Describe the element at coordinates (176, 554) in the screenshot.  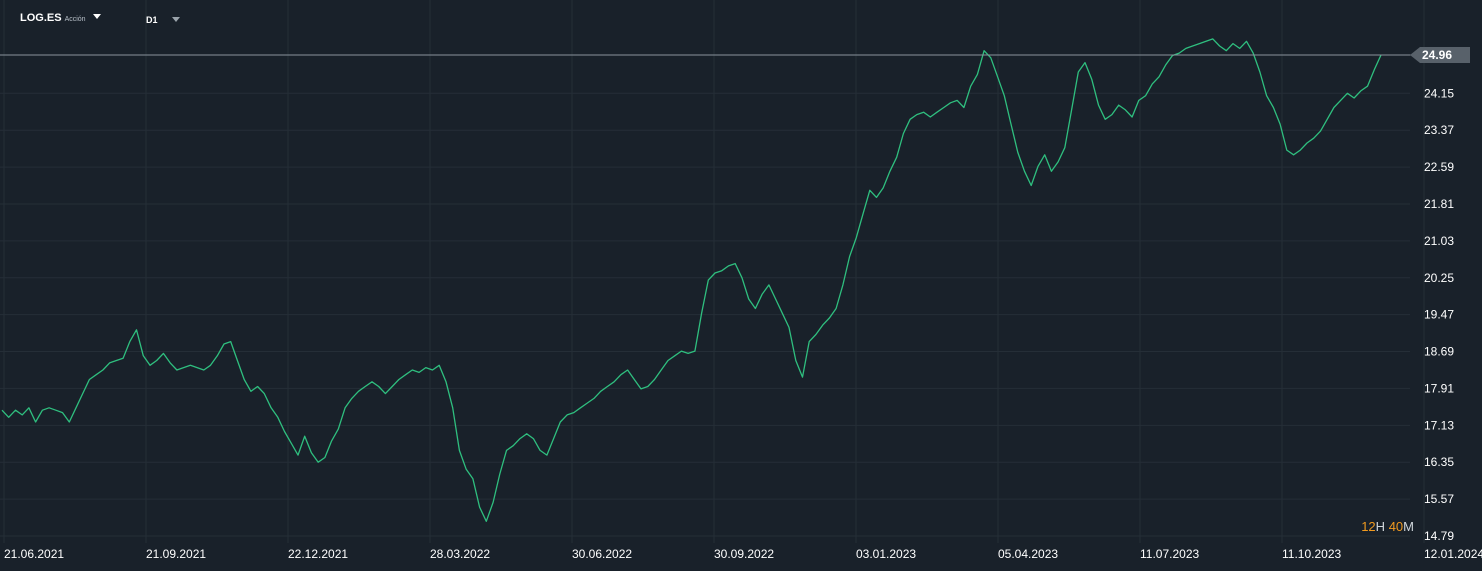
I see `x-tick-label: 21.09.2021` at that location.